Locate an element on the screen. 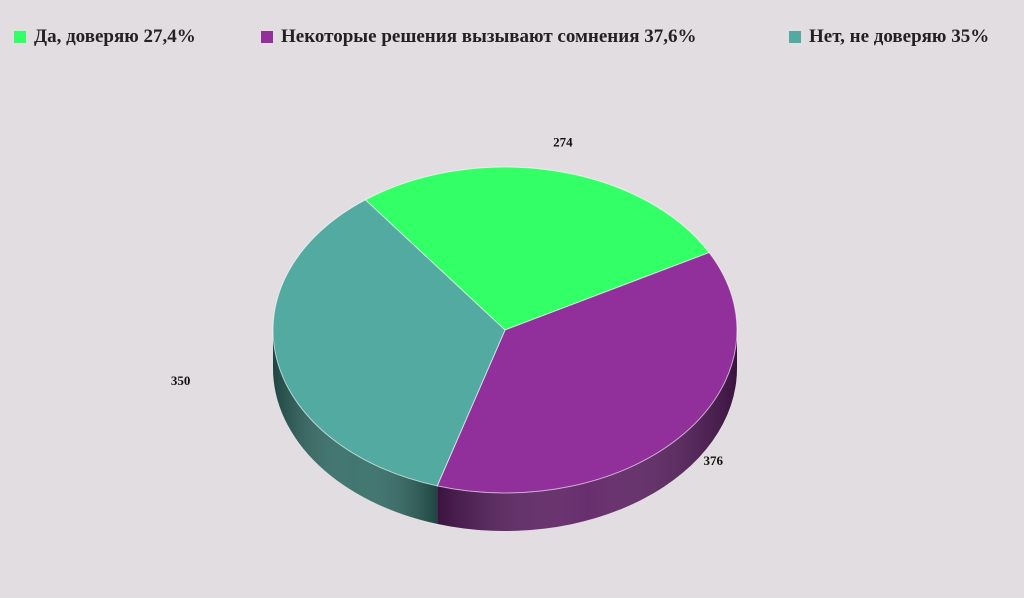 The height and width of the screenshot is (598, 1024). pie-side-shade-some-doubts is located at coordinates (587, 430).